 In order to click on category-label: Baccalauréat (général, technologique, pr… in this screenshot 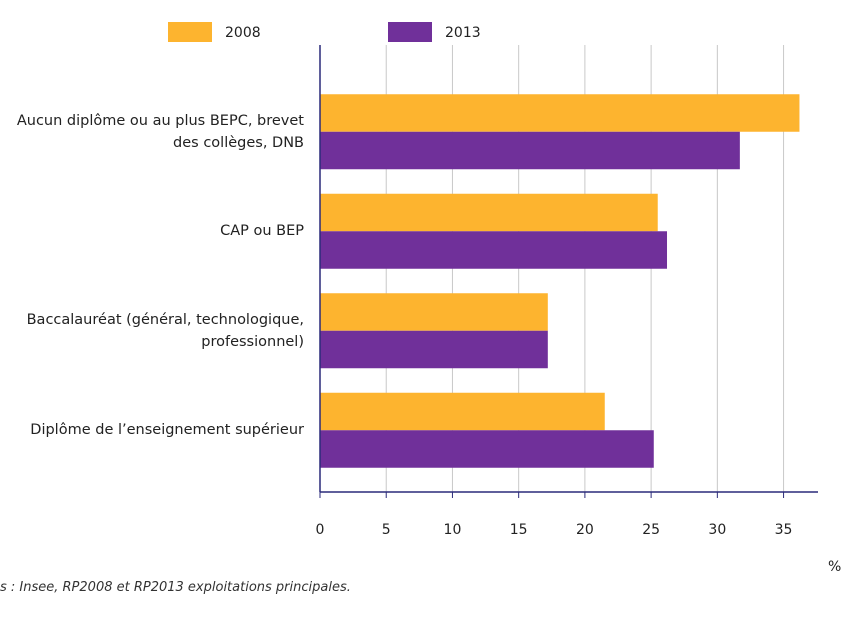, I will do `click(165, 330)`.